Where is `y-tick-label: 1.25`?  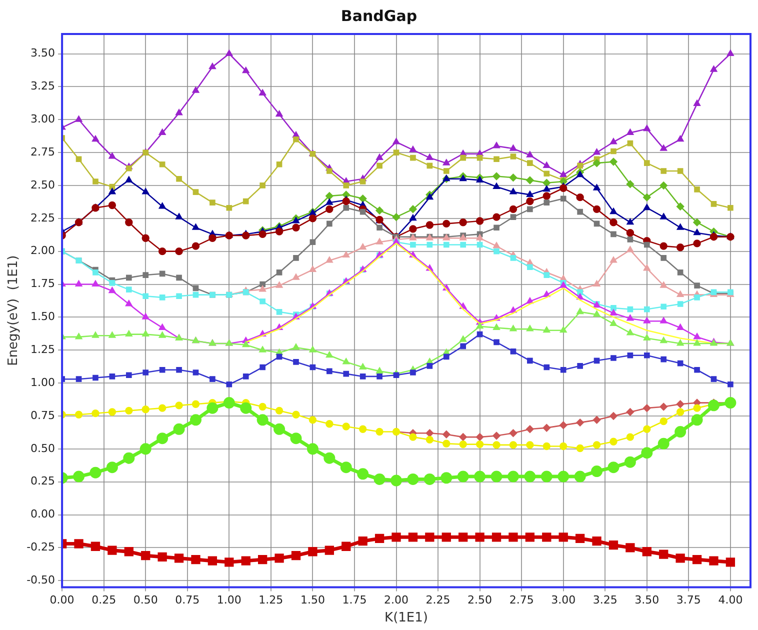
y-tick-label: 1.25 is located at coordinates (43, 349).